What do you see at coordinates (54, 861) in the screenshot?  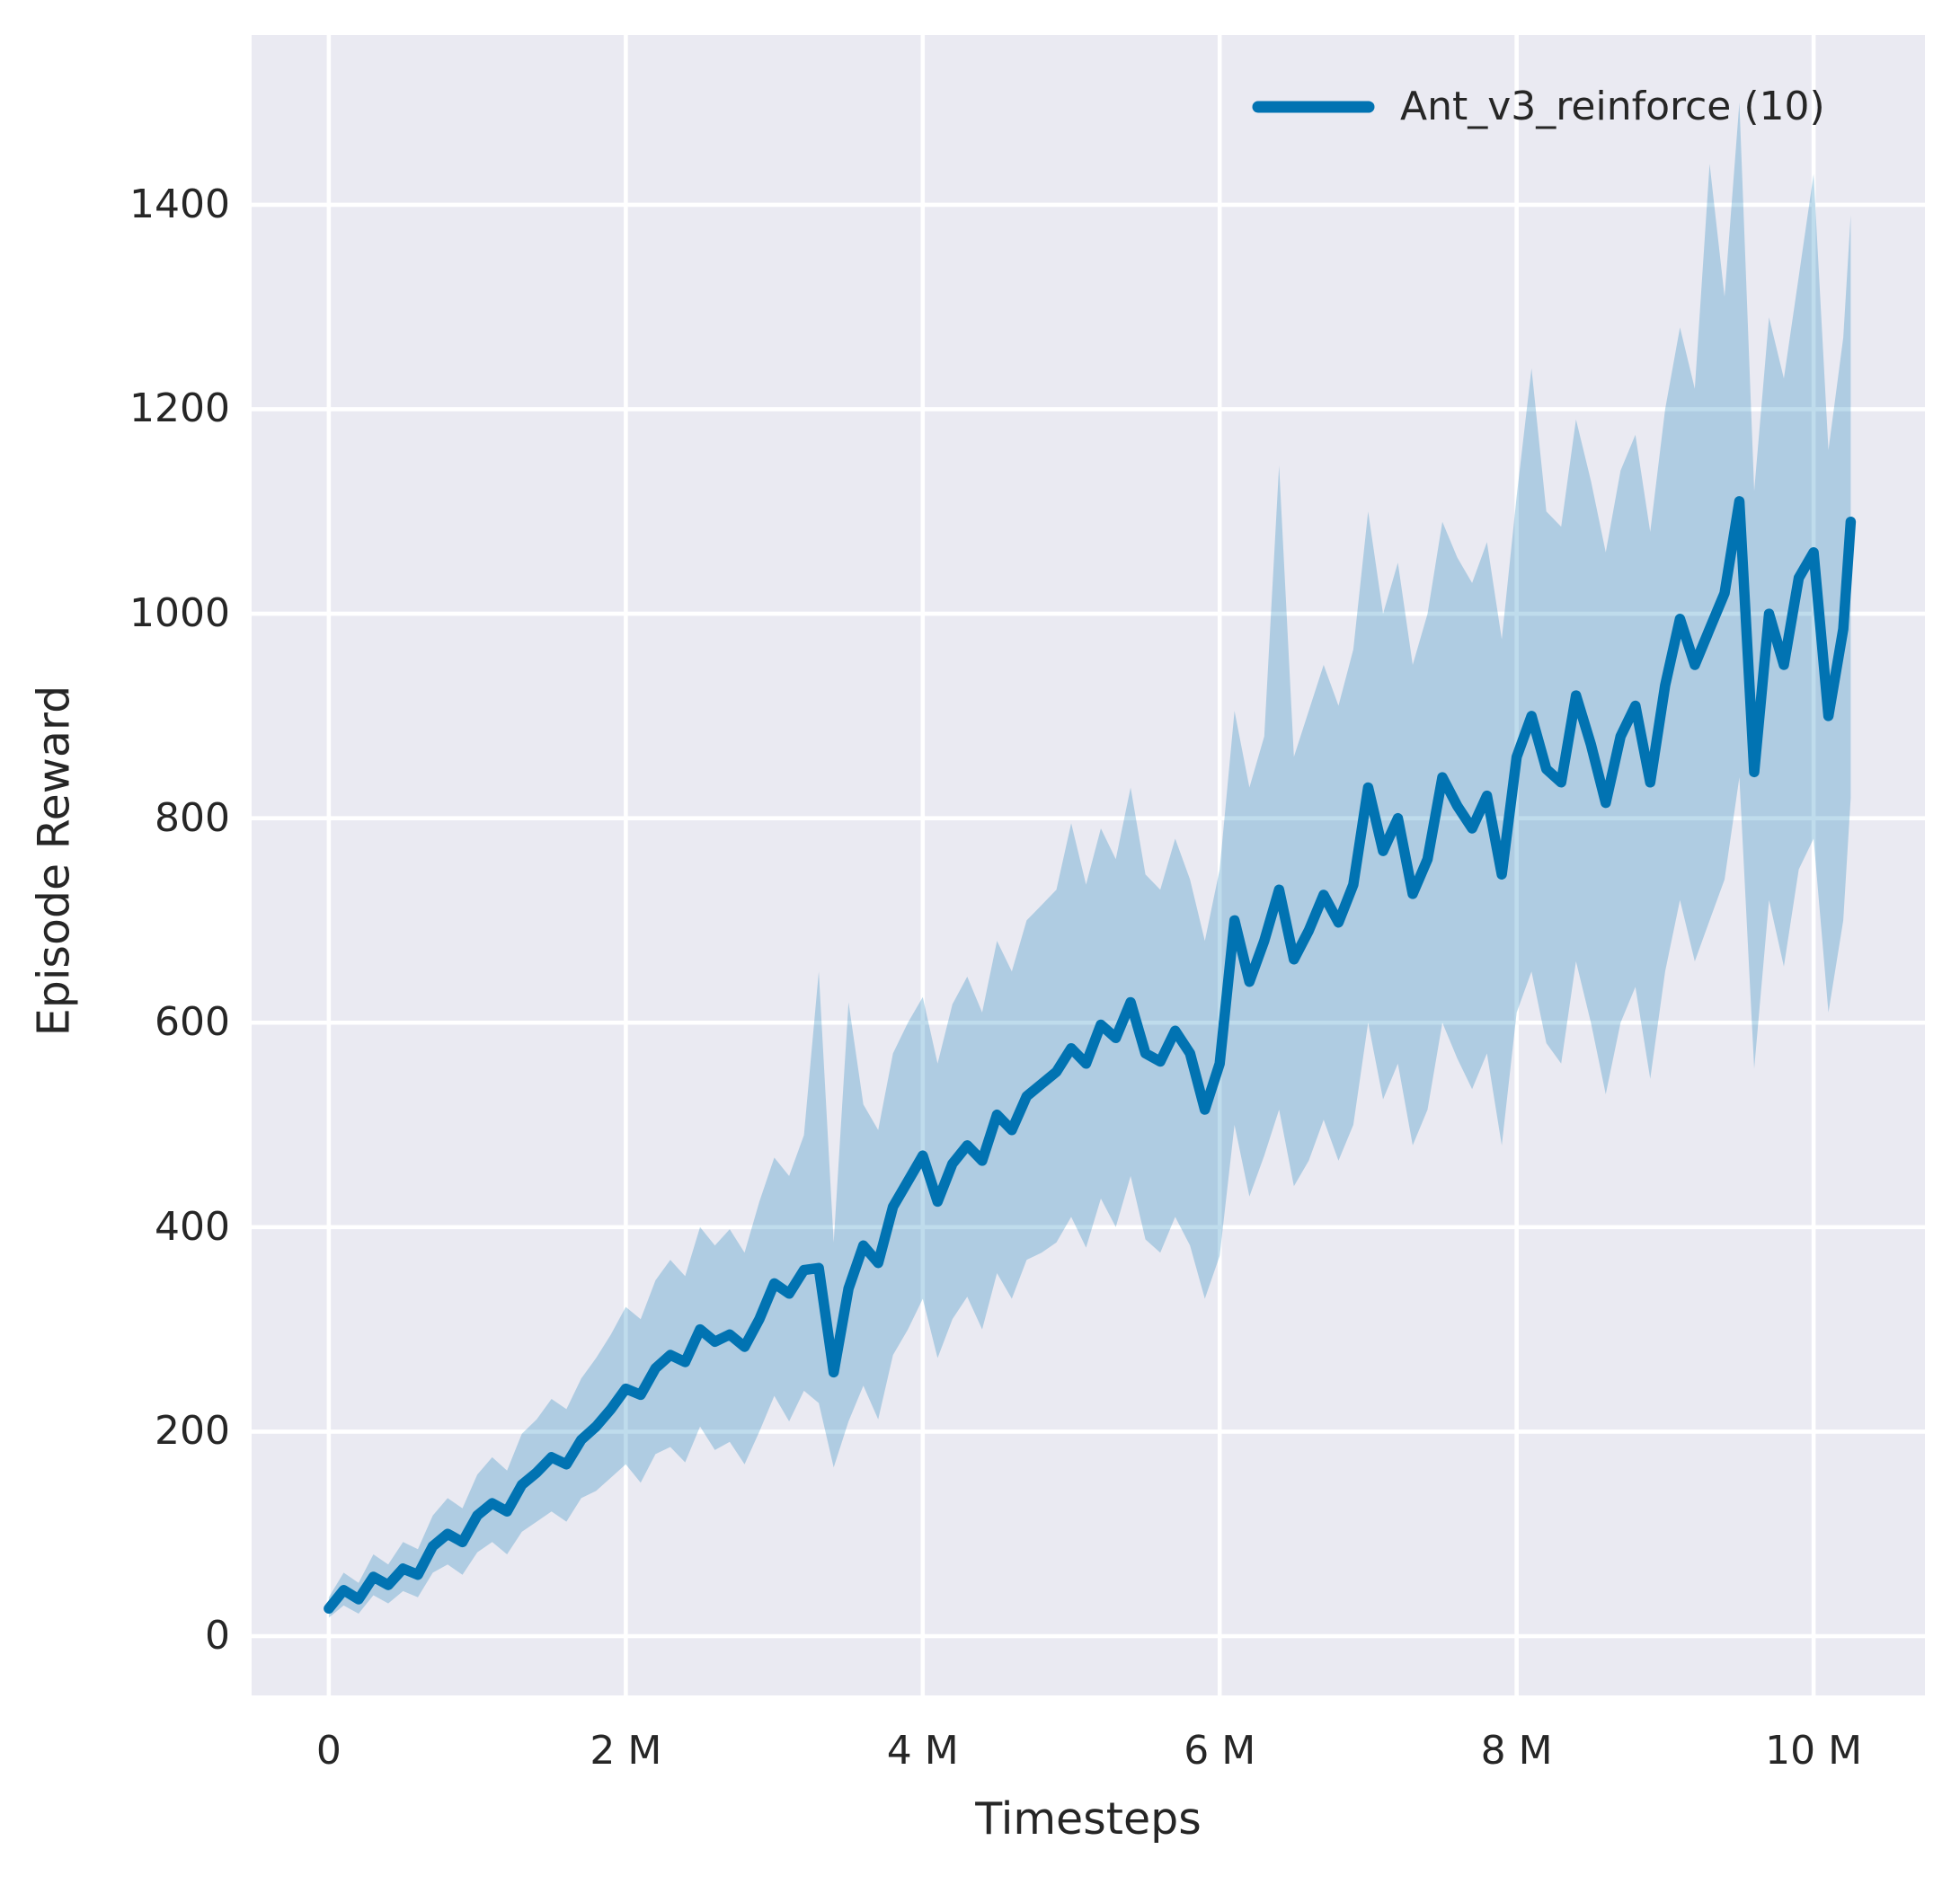 I see `y-axis-label: Episode Reward` at bounding box center [54, 861].